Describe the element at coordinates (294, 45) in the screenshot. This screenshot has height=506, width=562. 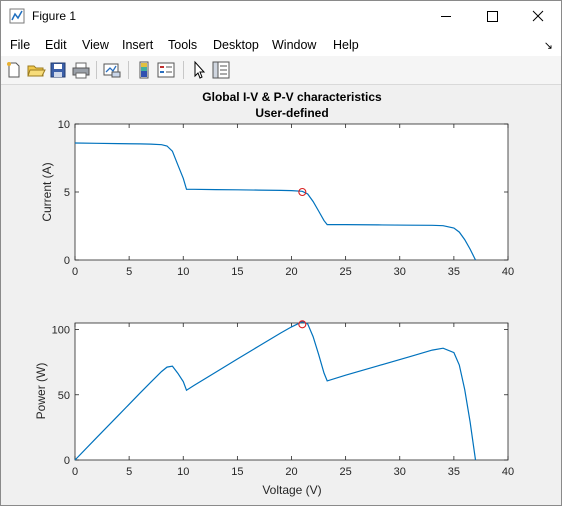
I see `menu-window: Window` at that location.